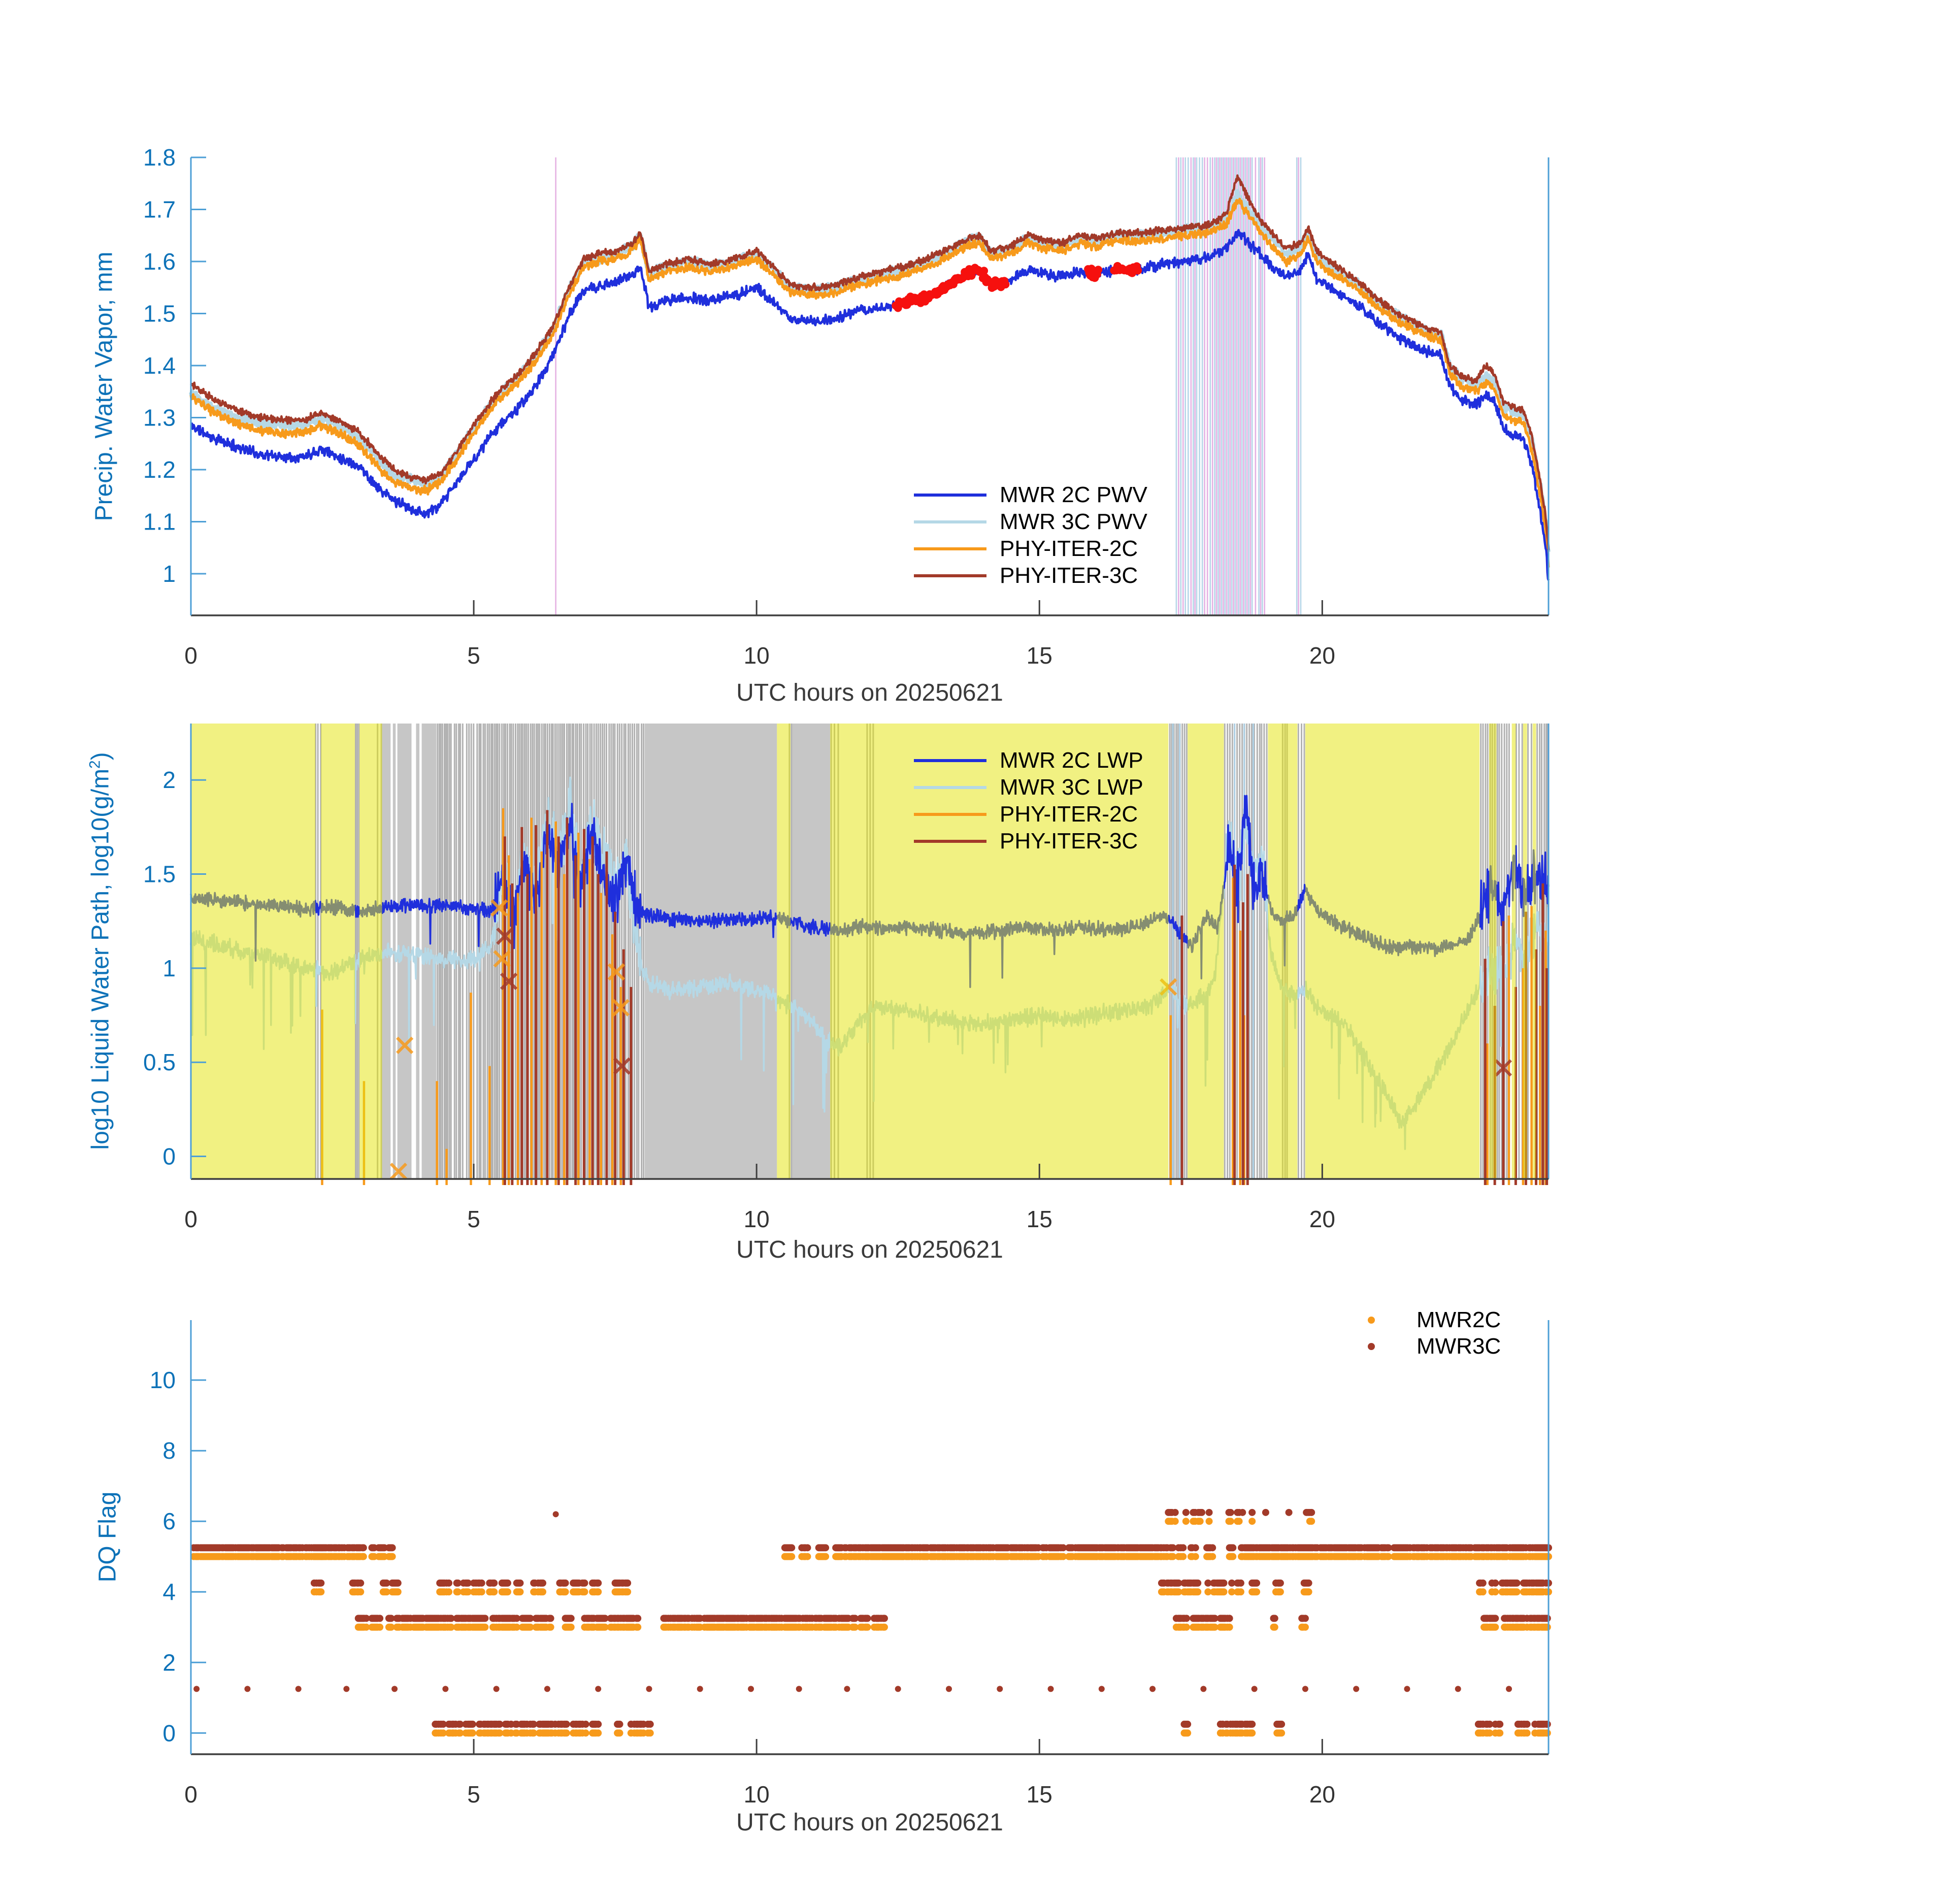 Image resolution: width=1942 pixels, height=1904 pixels. I want to click on pwv-legend-item-phy2c: PHY-ITER-2C, so click(1030, 549).